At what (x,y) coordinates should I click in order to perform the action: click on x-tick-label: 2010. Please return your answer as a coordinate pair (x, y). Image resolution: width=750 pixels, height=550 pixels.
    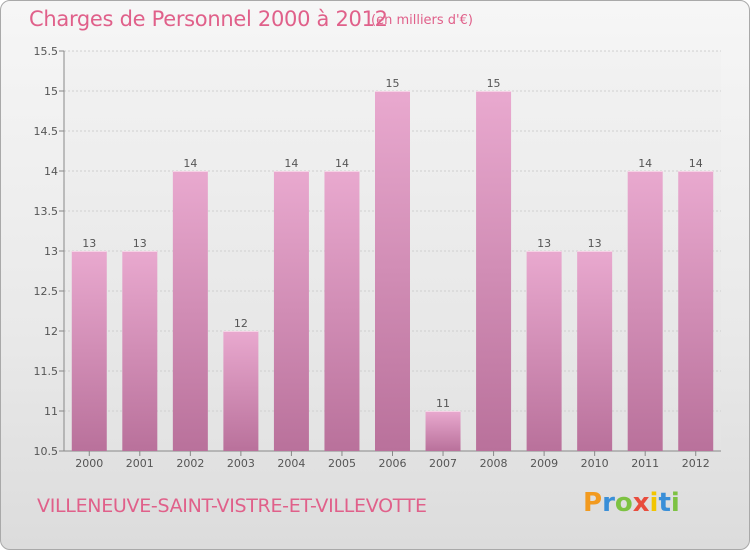
    Looking at the image, I should click on (595, 463).